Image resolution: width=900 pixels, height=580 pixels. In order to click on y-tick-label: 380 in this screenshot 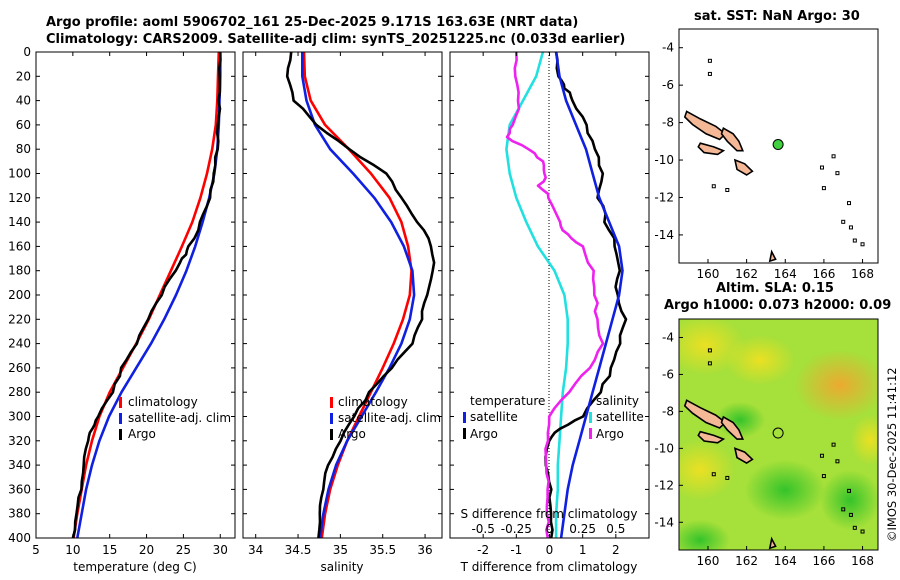, I will do `click(19, 514)`.